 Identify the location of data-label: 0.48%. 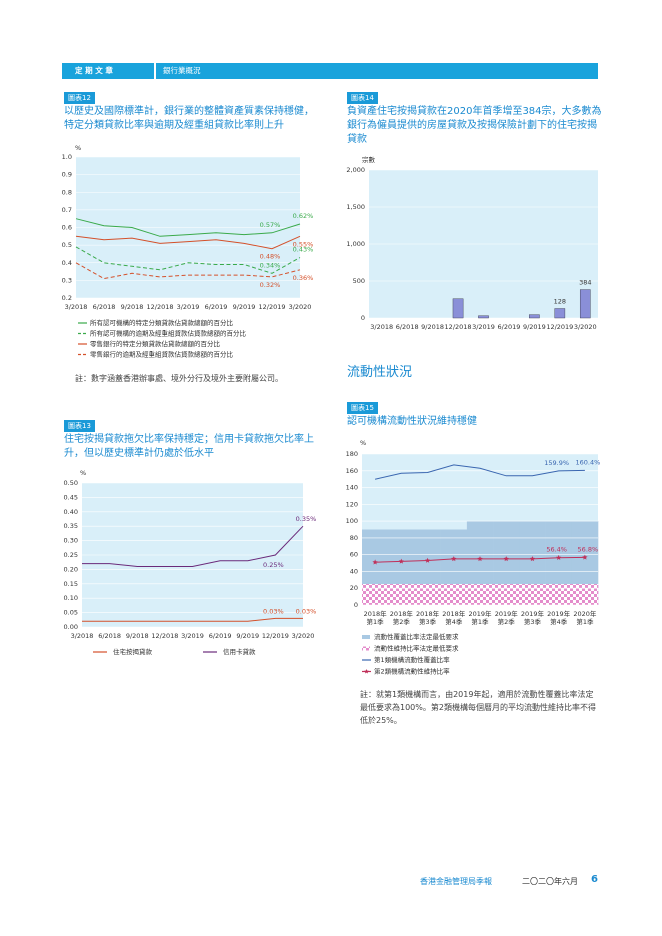
(270, 257).